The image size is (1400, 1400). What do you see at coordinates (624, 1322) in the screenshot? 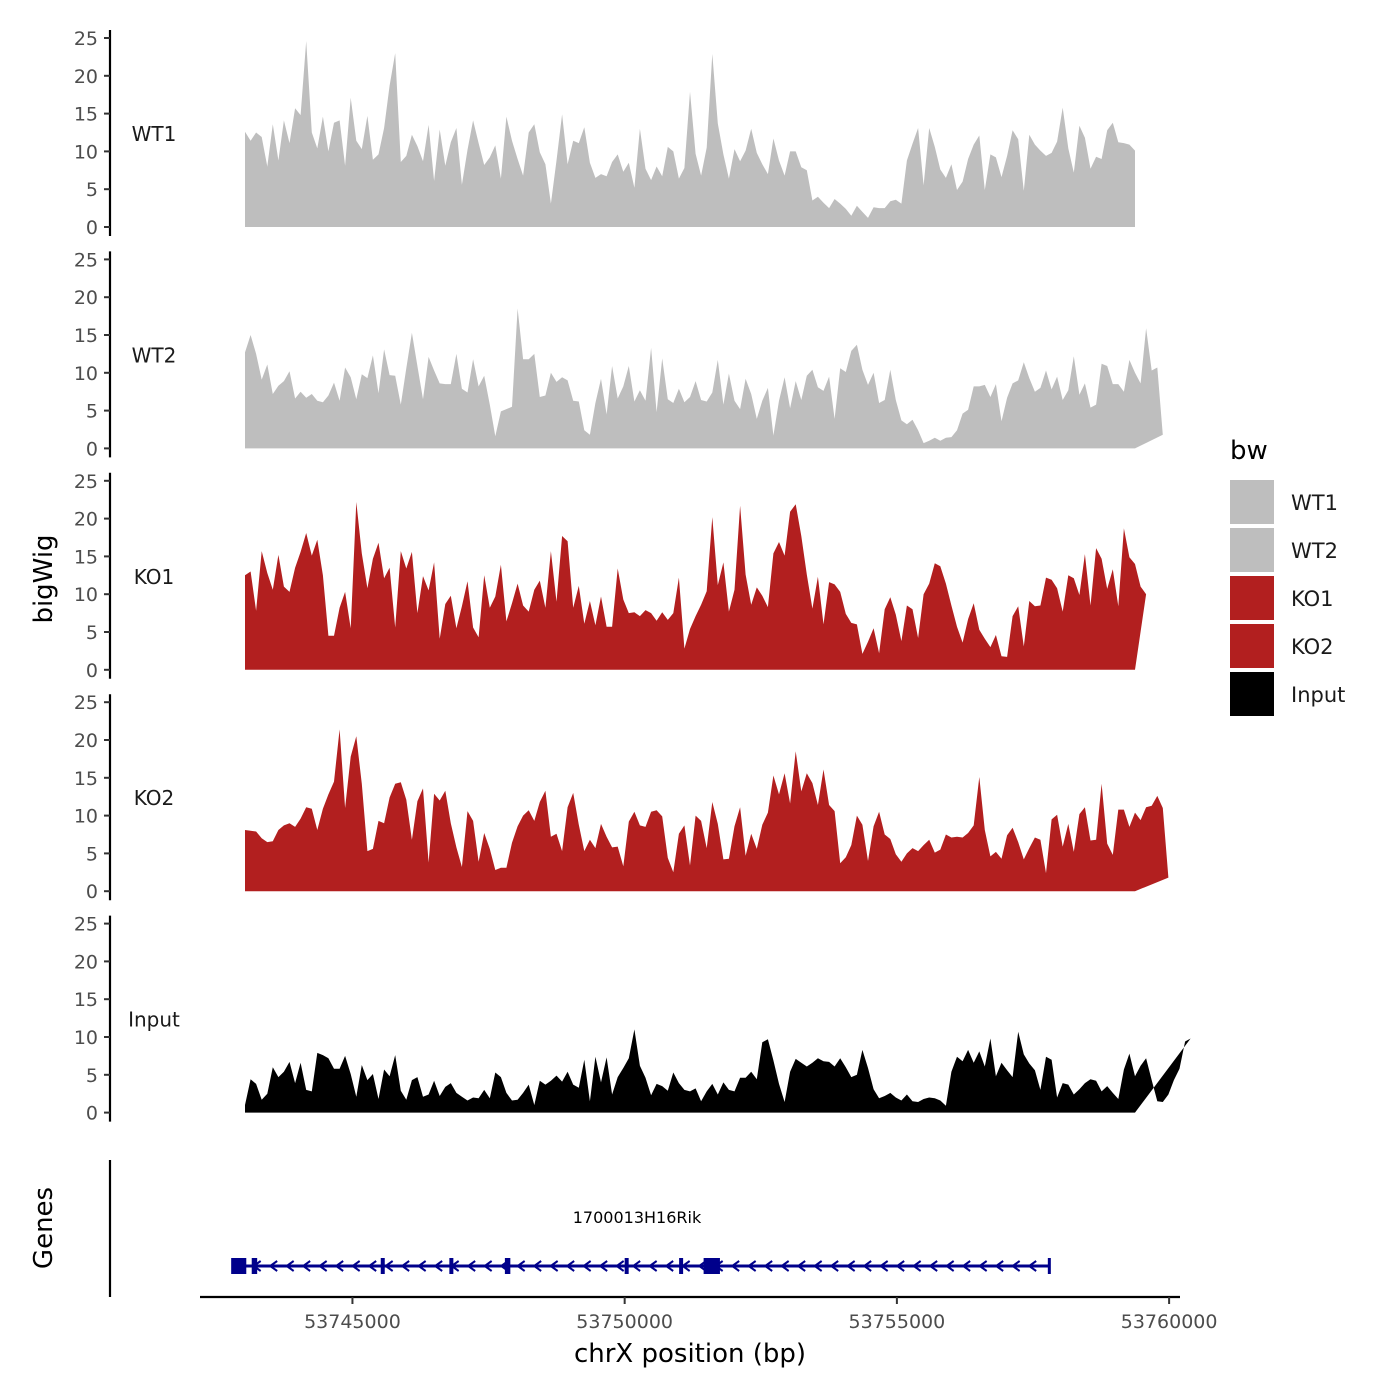
I see `x-tick-label: 53750000` at bounding box center [624, 1322].